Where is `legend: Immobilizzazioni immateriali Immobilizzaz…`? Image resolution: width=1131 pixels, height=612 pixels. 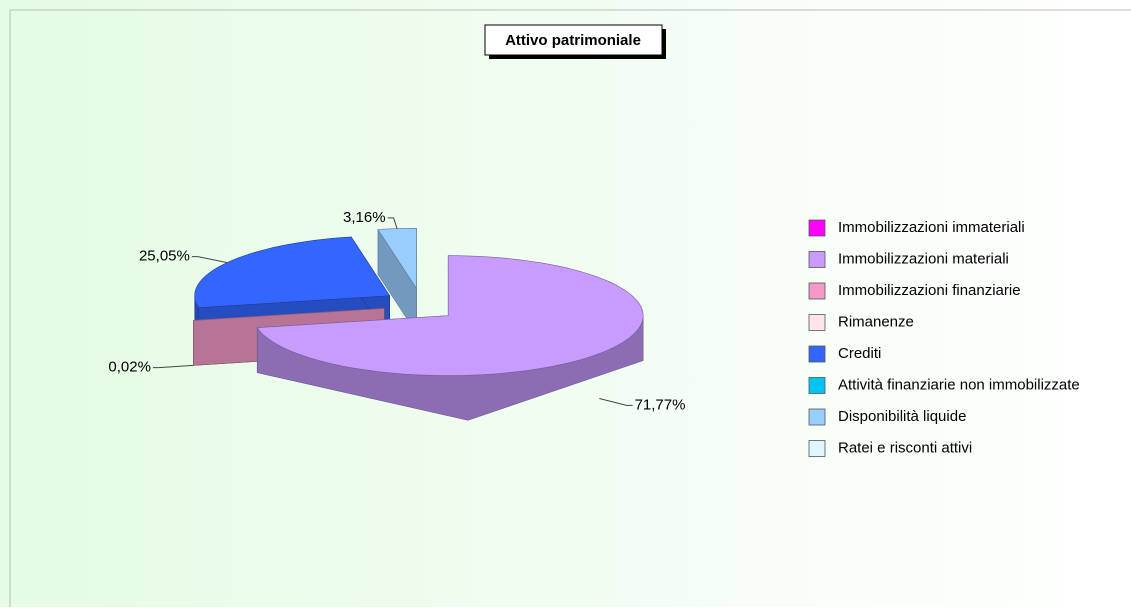
legend: Immobilizzazioni immateriali Immobilizzaz… is located at coordinates (944, 338).